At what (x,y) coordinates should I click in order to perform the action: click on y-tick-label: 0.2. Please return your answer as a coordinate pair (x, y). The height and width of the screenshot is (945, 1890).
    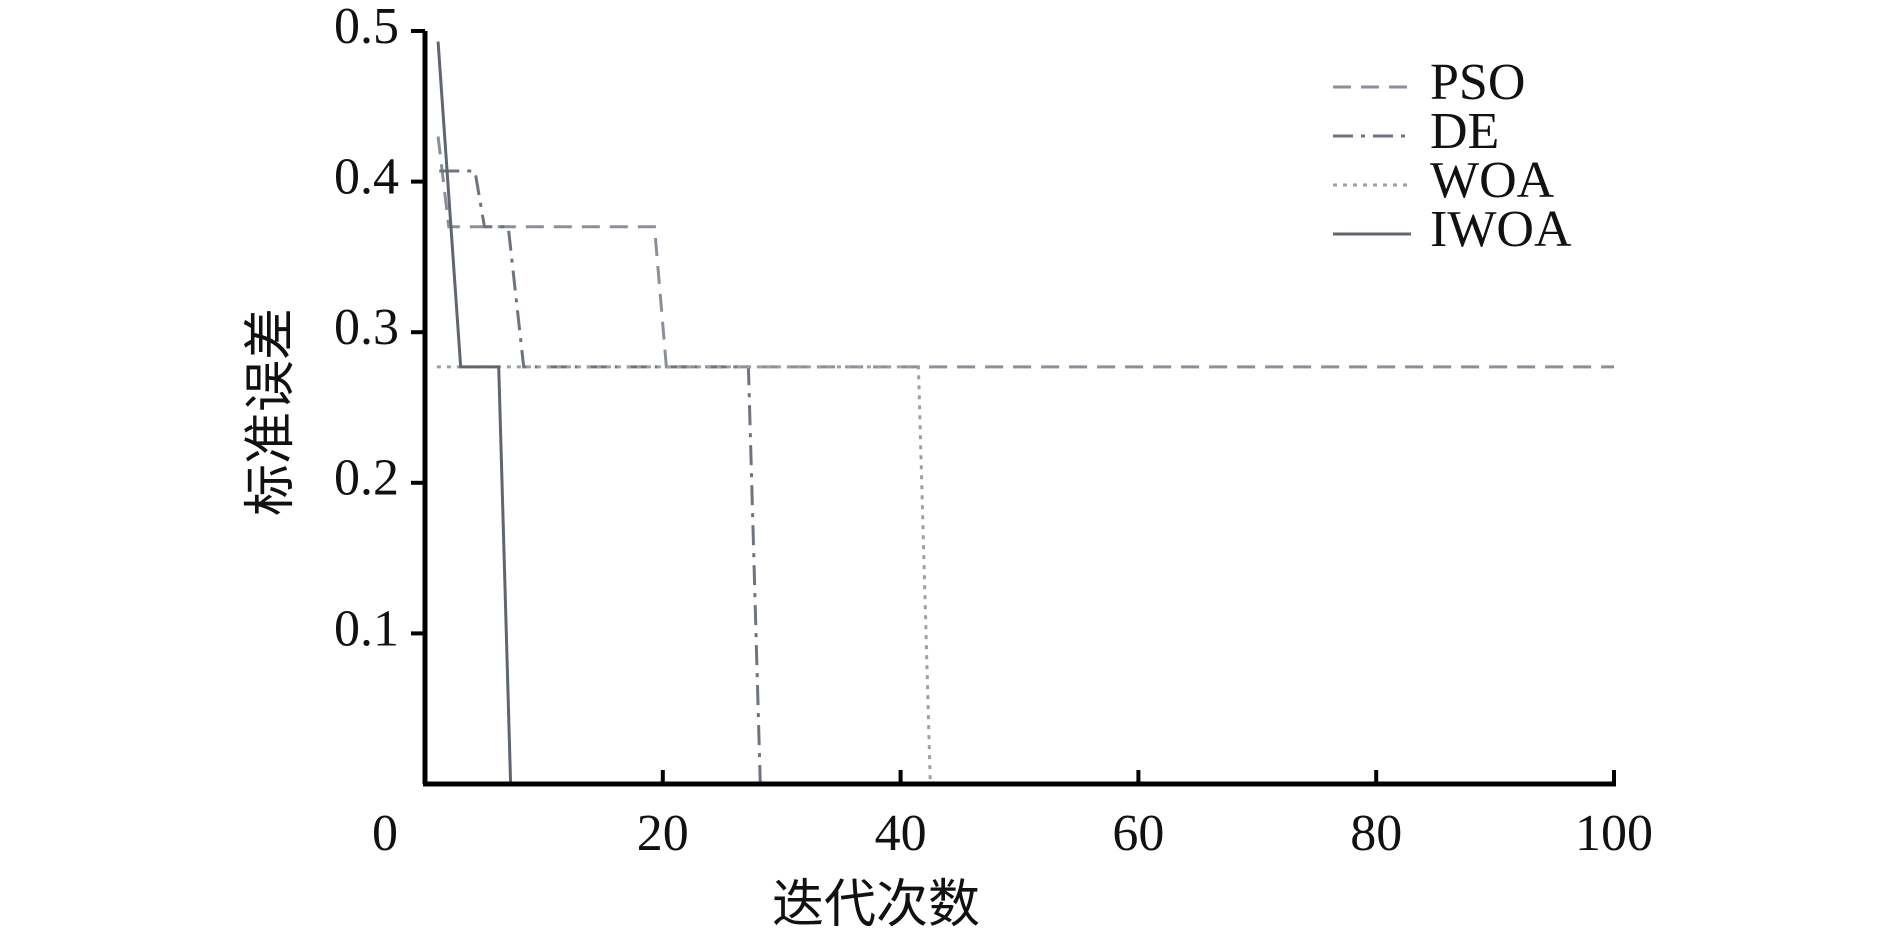
    Looking at the image, I should click on (366, 478).